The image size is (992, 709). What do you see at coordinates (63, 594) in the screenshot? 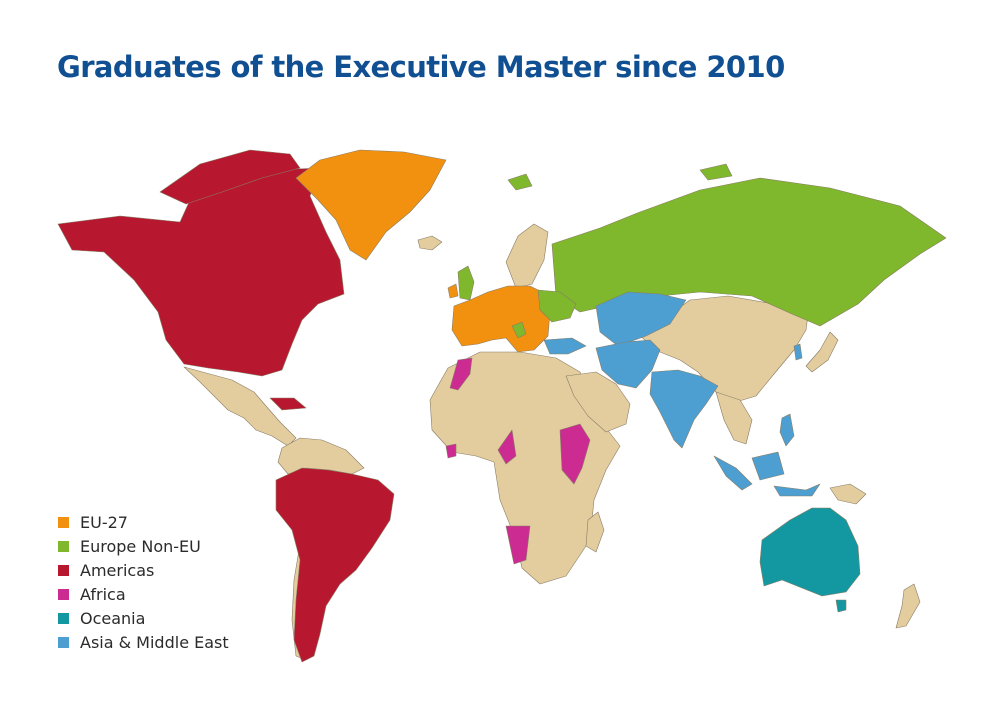
I see `legend-swatch-africa` at bounding box center [63, 594].